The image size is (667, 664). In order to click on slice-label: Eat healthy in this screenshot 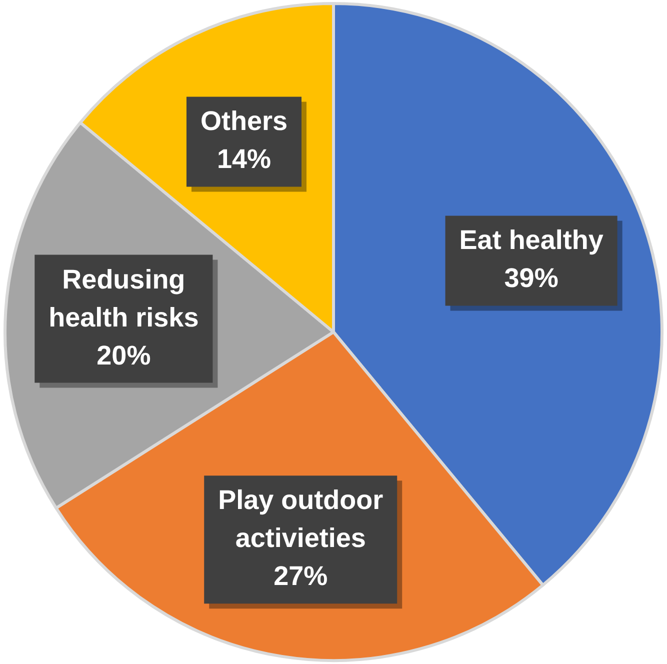, I will do `click(531, 240)`.